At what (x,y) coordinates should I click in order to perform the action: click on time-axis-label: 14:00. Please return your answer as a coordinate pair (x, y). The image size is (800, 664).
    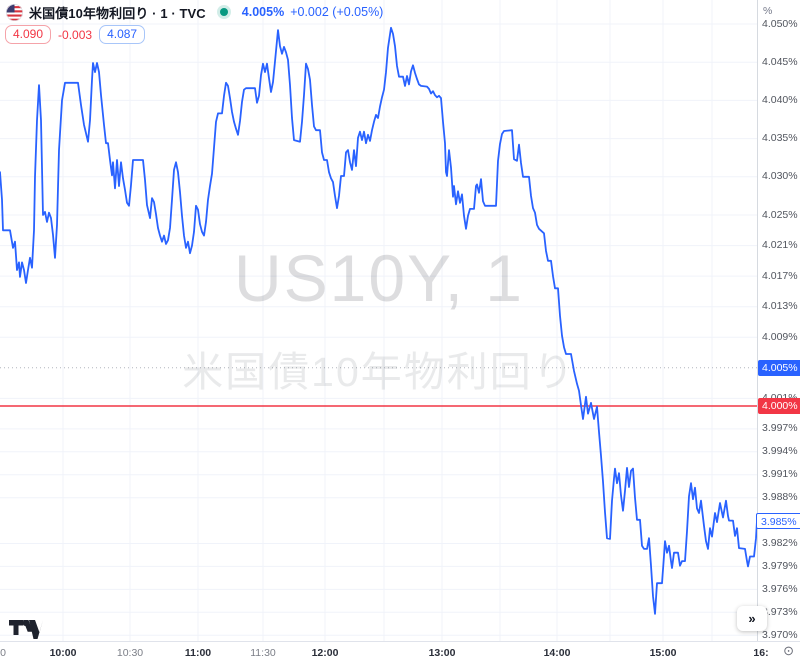
    Looking at the image, I should click on (557, 653).